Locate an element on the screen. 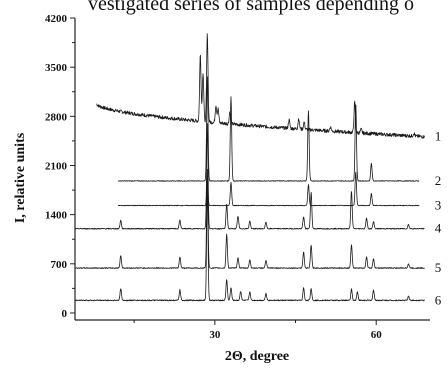 Image resolution: width=448 pixels, height=368 pixels. x-tick-label: 30 is located at coordinates (215, 335).